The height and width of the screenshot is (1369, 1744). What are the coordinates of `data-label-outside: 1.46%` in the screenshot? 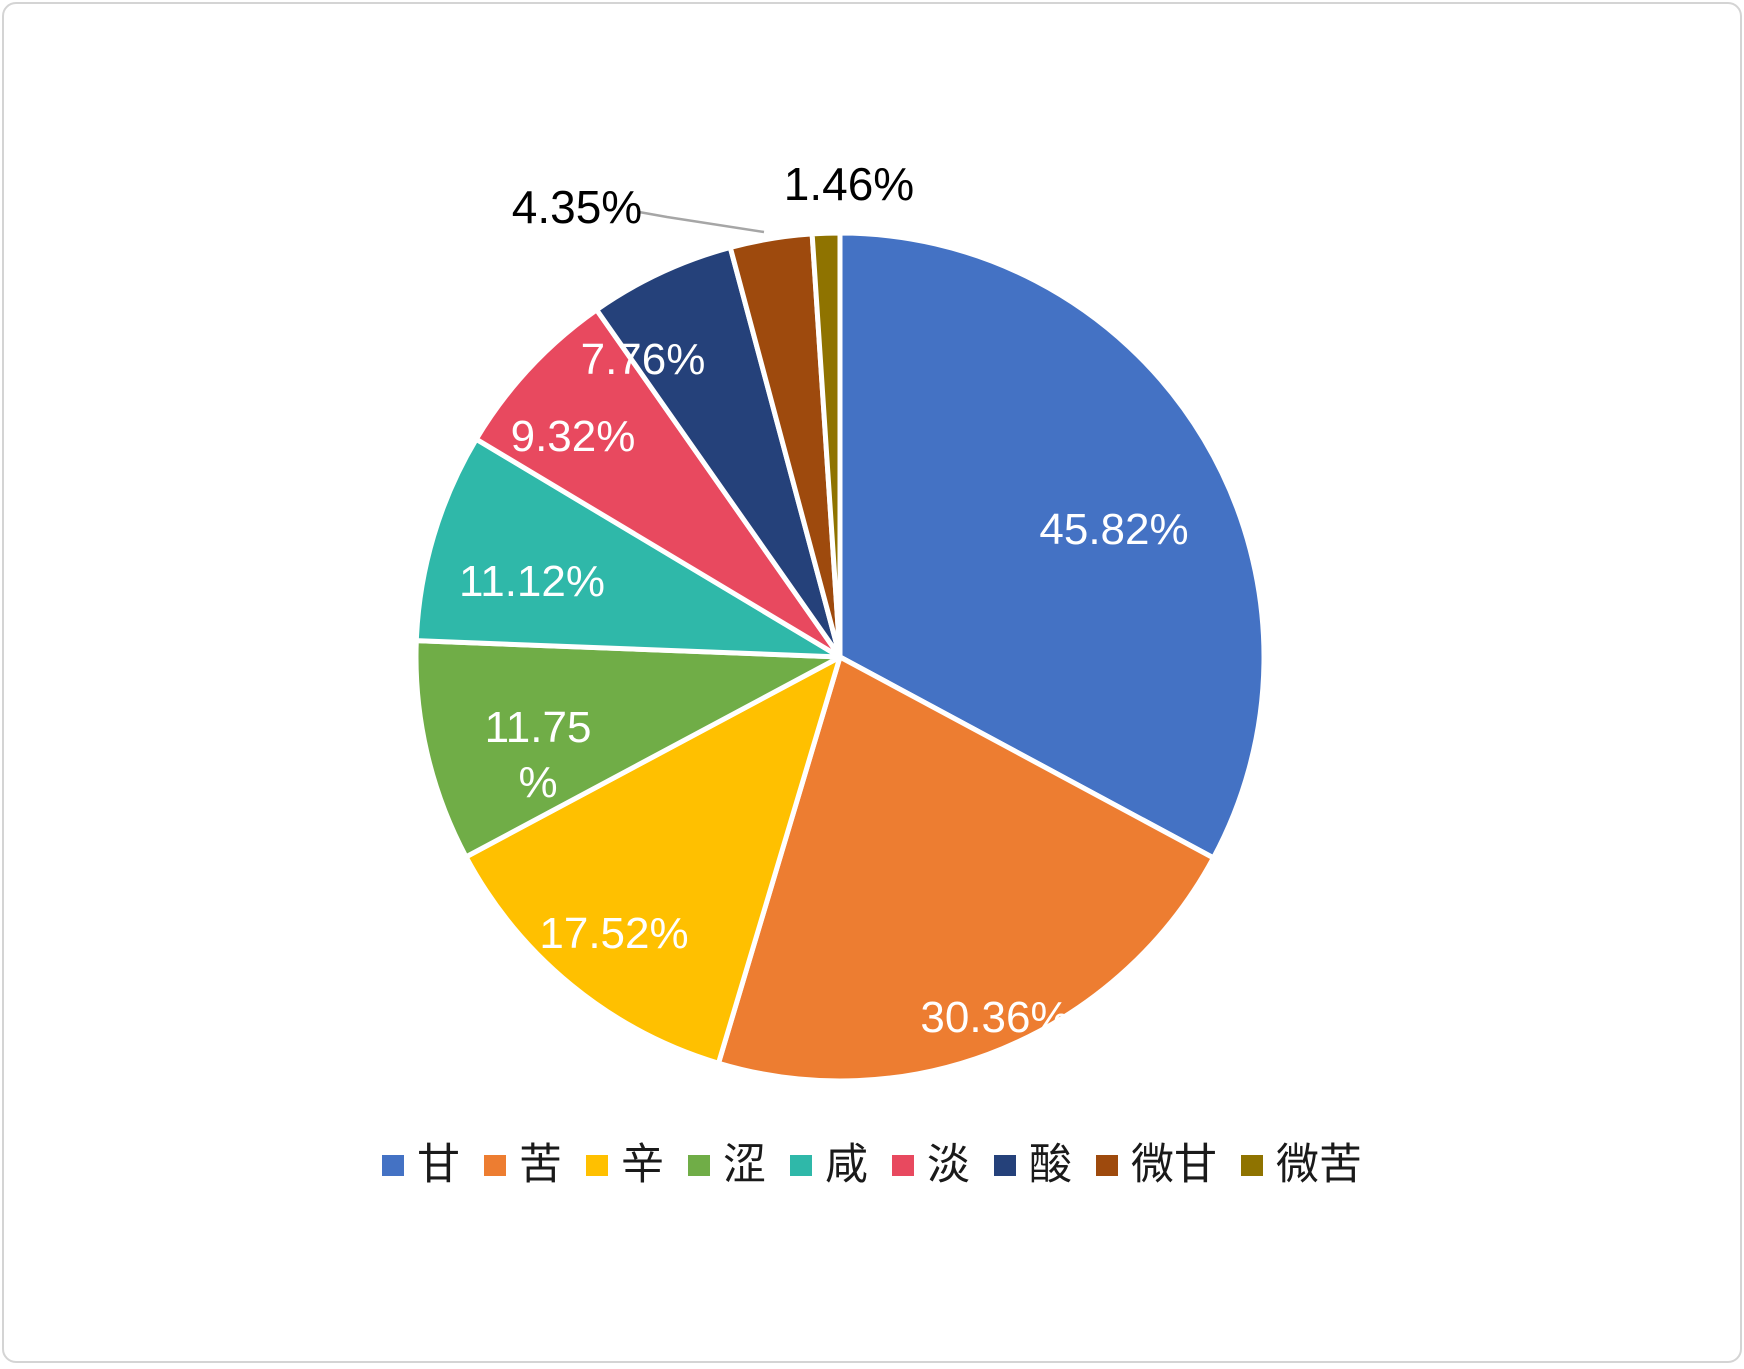 It's located at (849, 184).